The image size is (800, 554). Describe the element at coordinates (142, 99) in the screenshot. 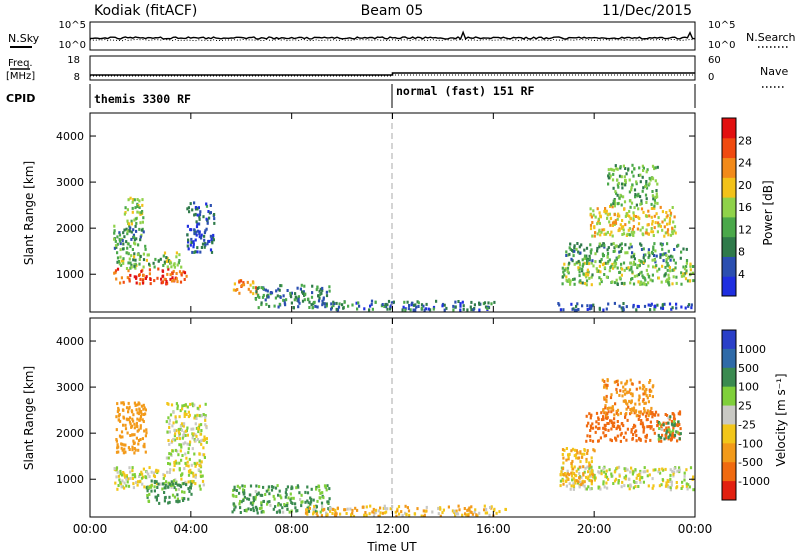

I see `cpid-mode-1: themis 3300 RF` at that location.